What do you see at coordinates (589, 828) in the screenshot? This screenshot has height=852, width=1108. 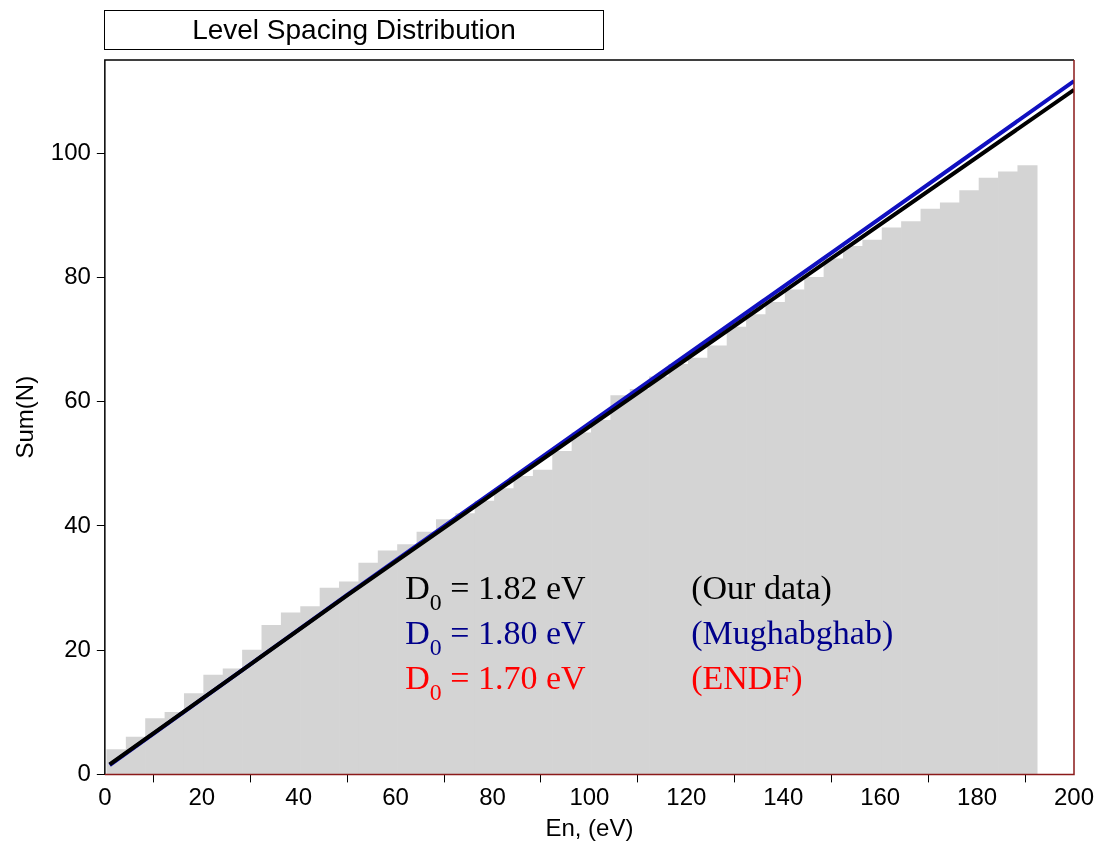 I see `x-axis-title: En, (eV)` at bounding box center [589, 828].